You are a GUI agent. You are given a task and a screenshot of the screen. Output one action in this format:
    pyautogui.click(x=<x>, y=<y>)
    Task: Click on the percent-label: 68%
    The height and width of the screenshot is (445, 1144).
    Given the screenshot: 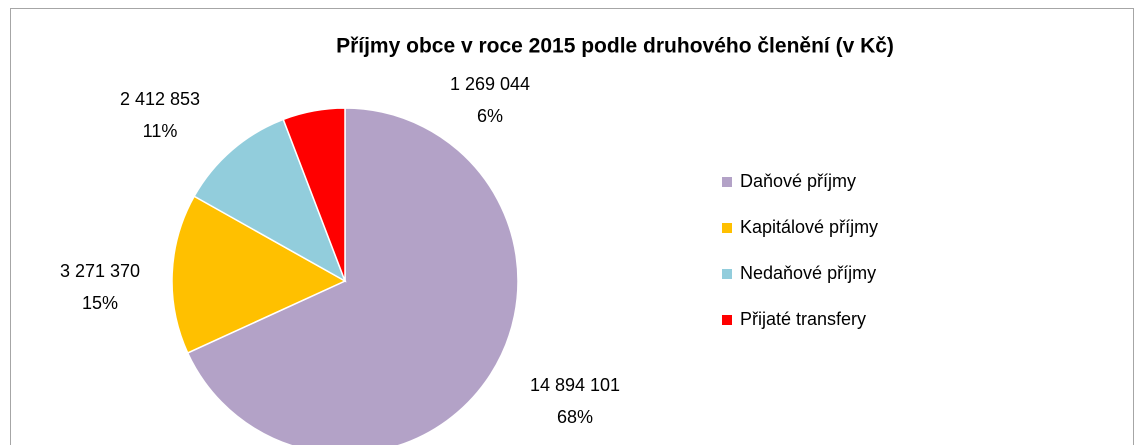 What is the action you would take?
    pyautogui.click(x=575, y=417)
    